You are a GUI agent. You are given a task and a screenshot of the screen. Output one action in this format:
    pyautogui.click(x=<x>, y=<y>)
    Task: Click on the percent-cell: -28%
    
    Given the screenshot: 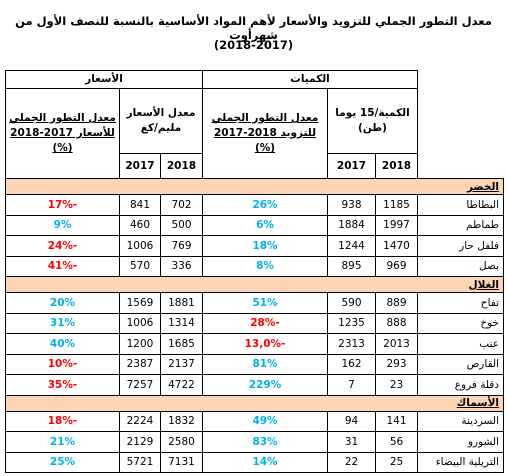 What is the action you would take?
    pyautogui.click(x=265, y=323)
    